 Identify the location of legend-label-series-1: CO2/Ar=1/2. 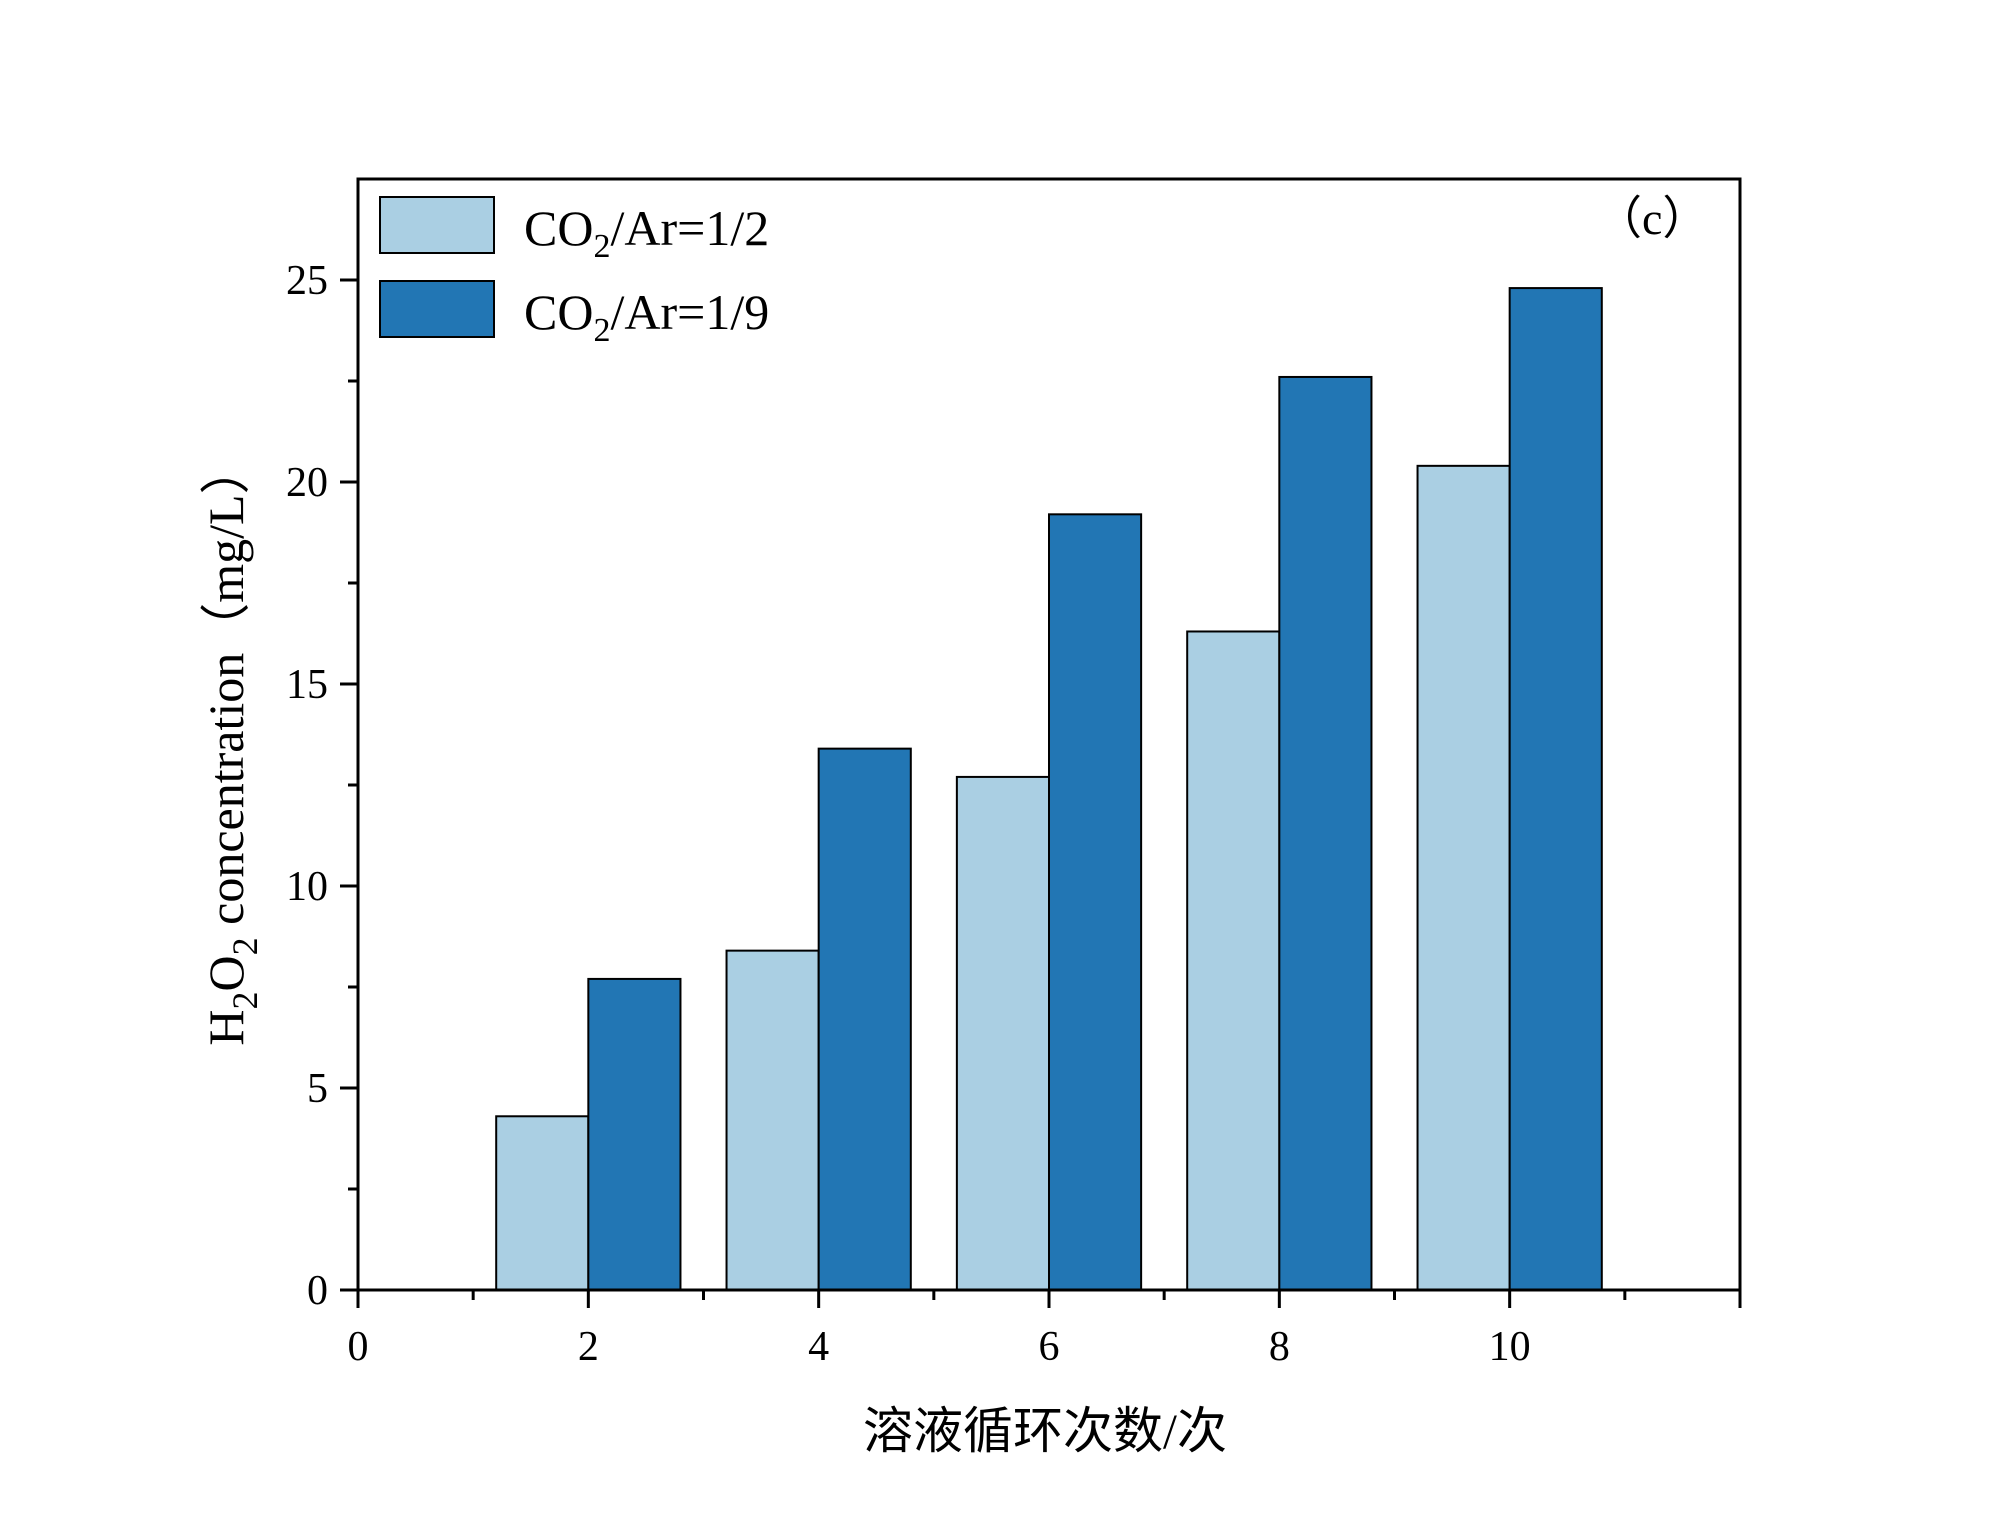
(646, 232).